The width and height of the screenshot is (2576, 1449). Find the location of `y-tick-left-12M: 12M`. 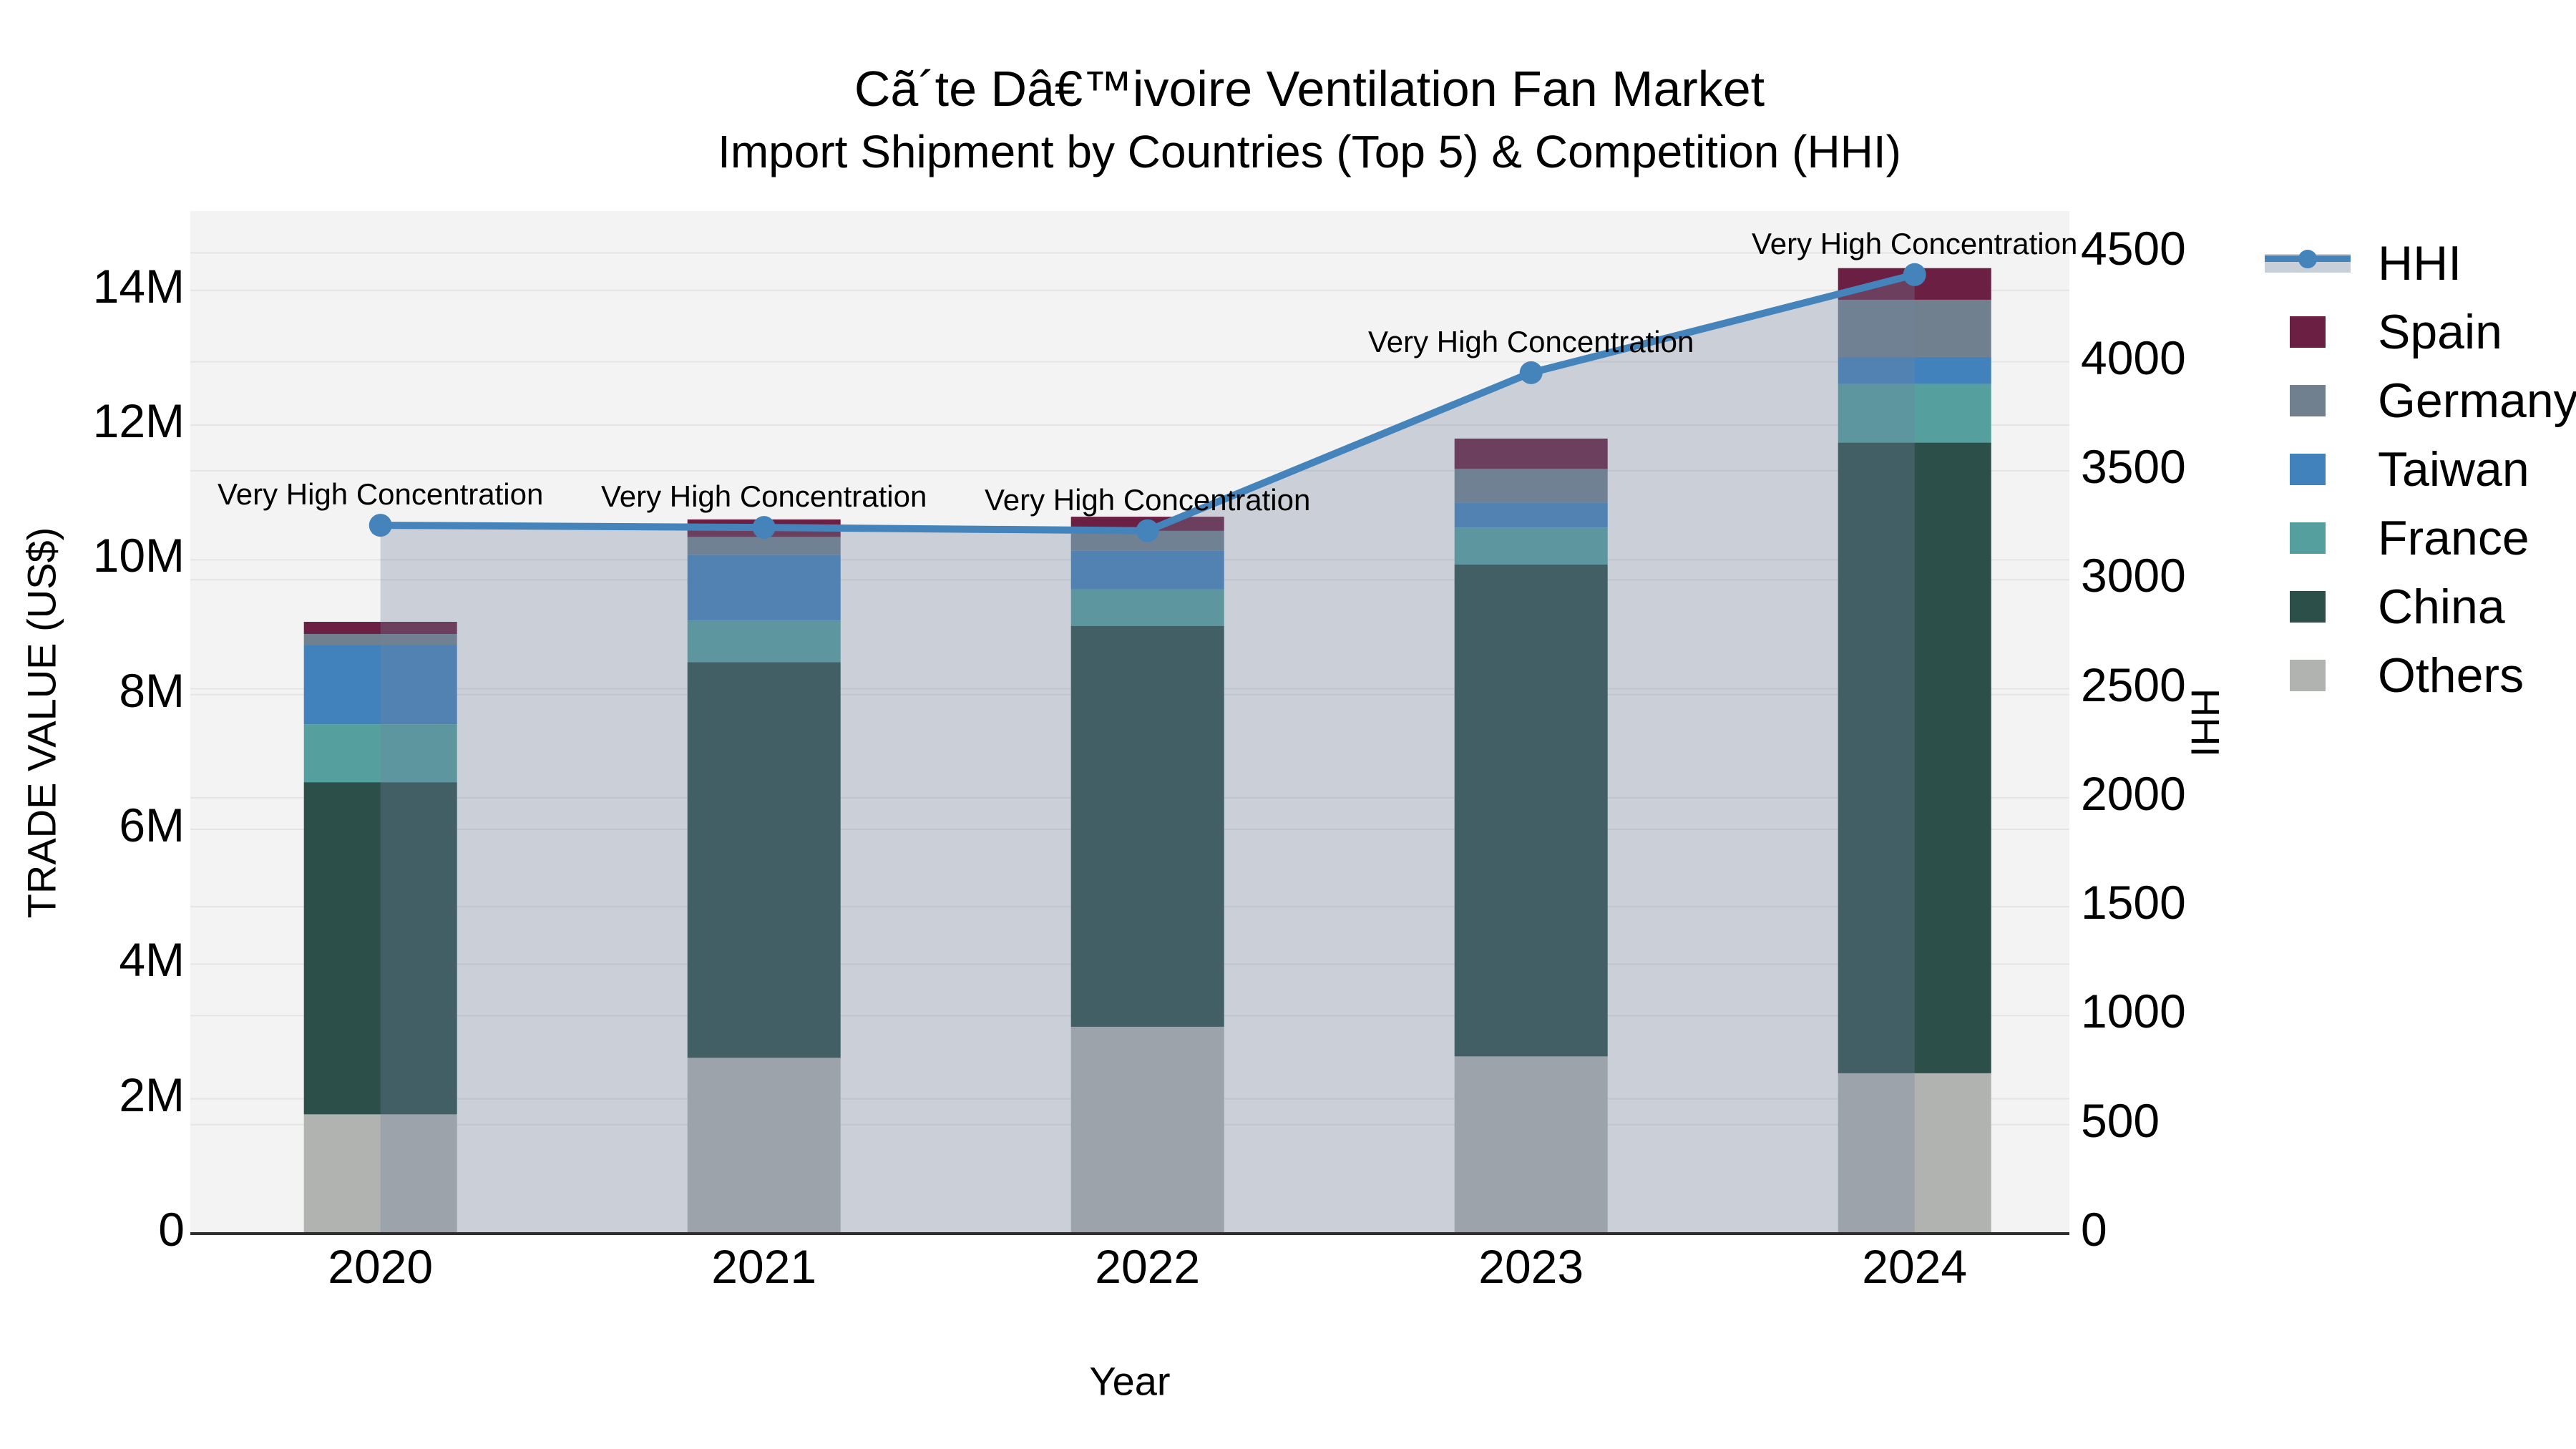

y-tick-left-12M: 12M is located at coordinates (138, 421).